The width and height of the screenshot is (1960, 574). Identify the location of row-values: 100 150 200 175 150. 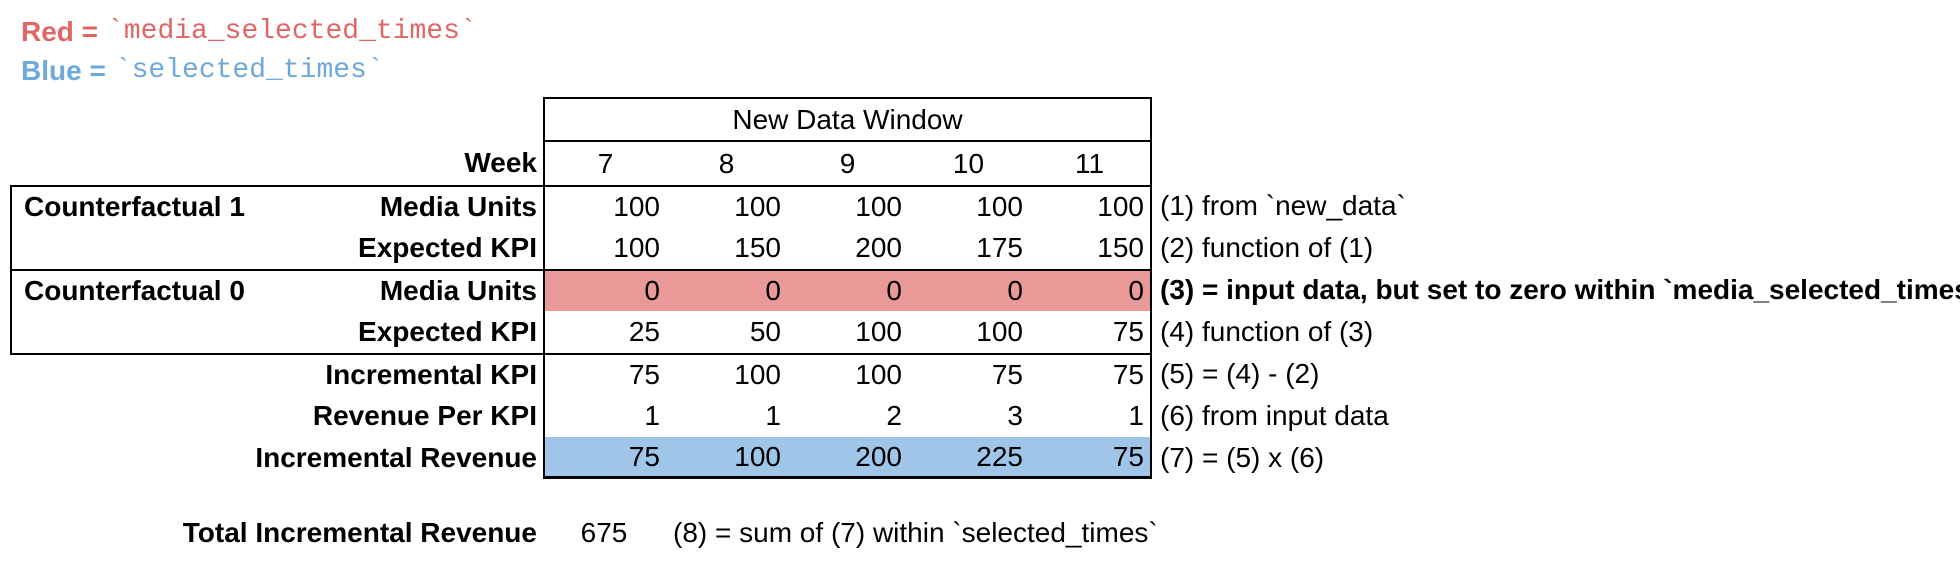
(847, 248).